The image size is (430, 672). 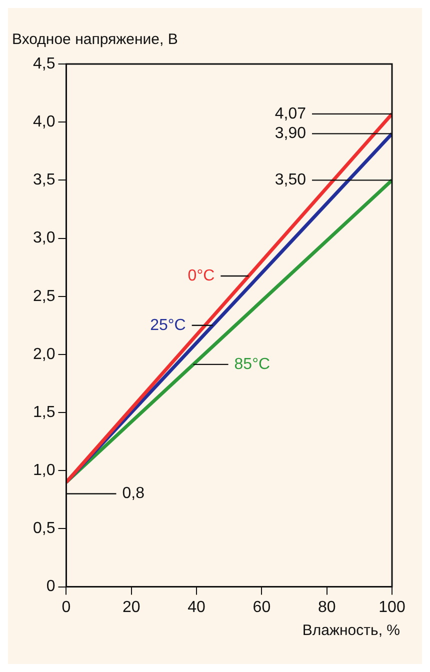 I want to click on x-tick-label: 0, so click(x=66, y=607).